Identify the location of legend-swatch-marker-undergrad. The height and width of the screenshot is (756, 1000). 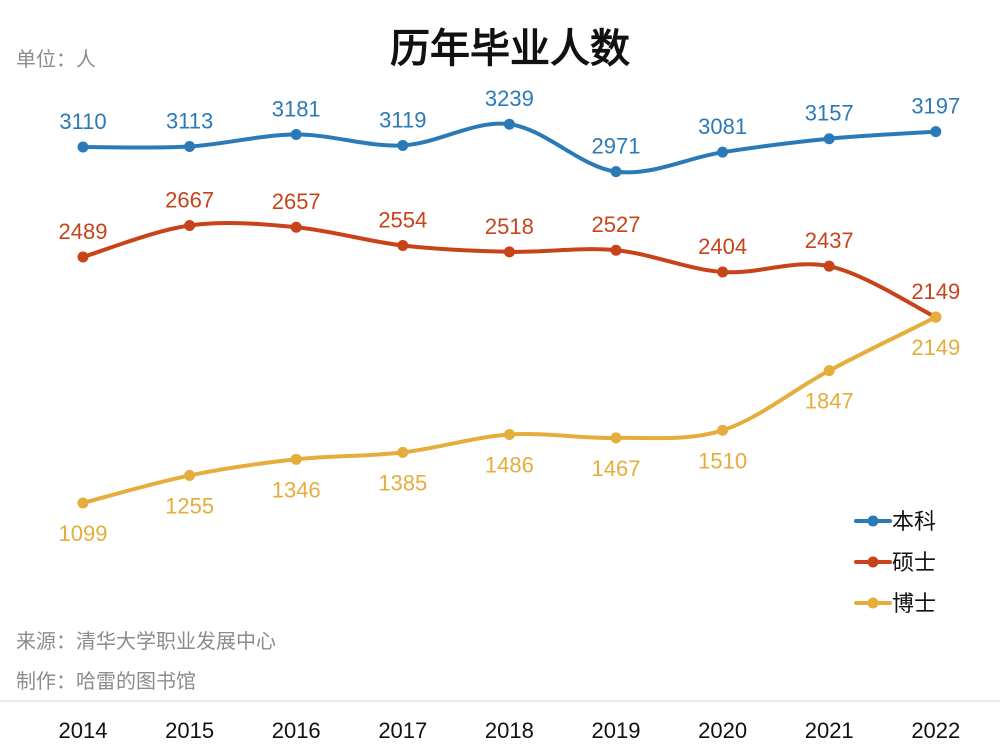
(873, 521).